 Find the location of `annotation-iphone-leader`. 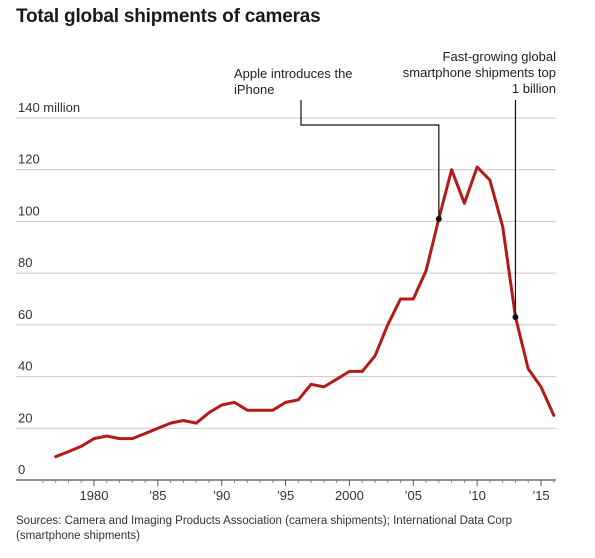

annotation-iphone-leader is located at coordinates (370, 159).